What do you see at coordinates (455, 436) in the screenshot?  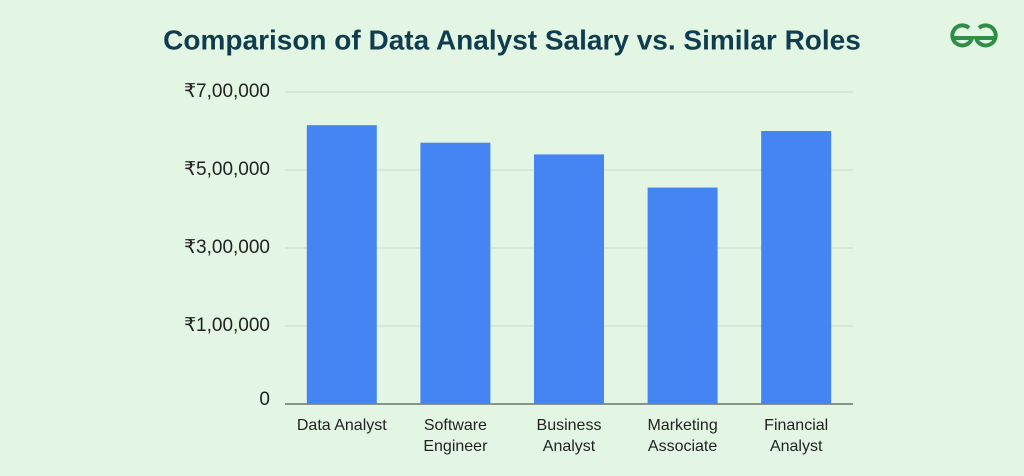 I see `x-tick-label: Software Engineer` at bounding box center [455, 436].